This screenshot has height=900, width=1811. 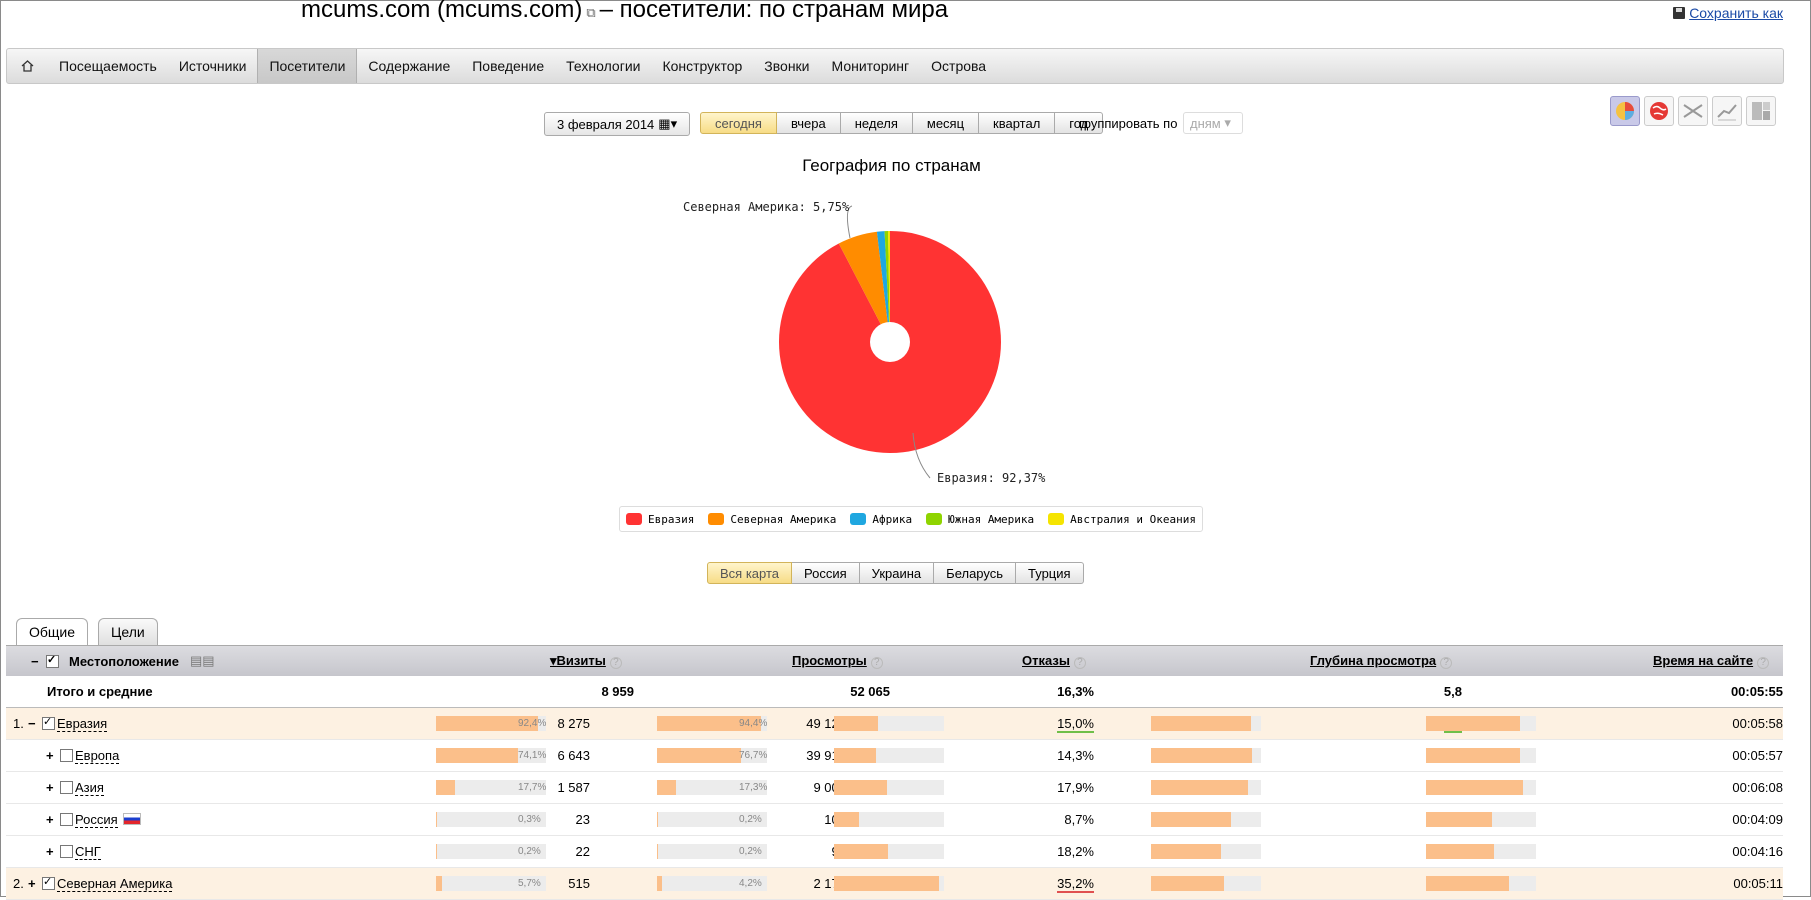 I want to click on totals-depth: 5,8, so click(x=1452, y=691).